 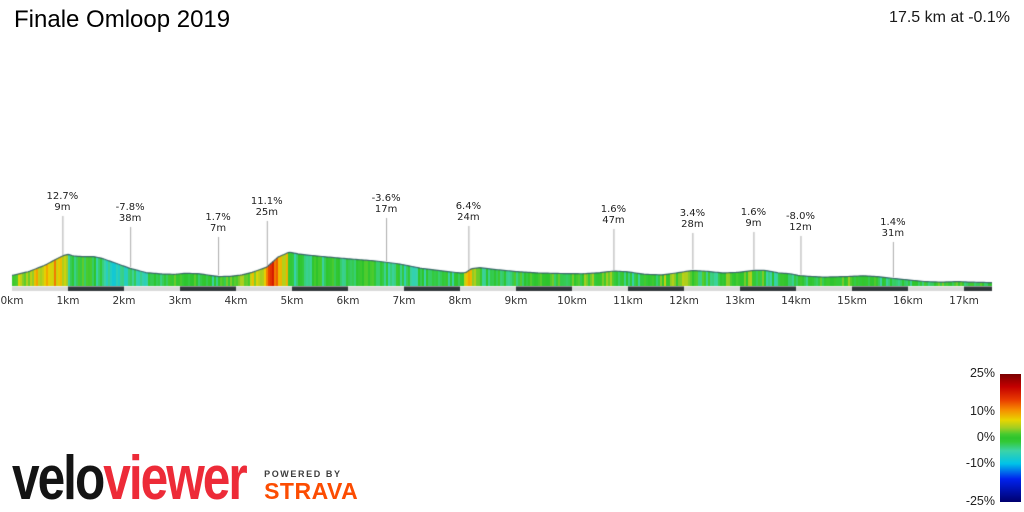 What do you see at coordinates (692, 213) in the screenshot?
I see `annotation-grade: 3.4%` at bounding box center [692, 213].